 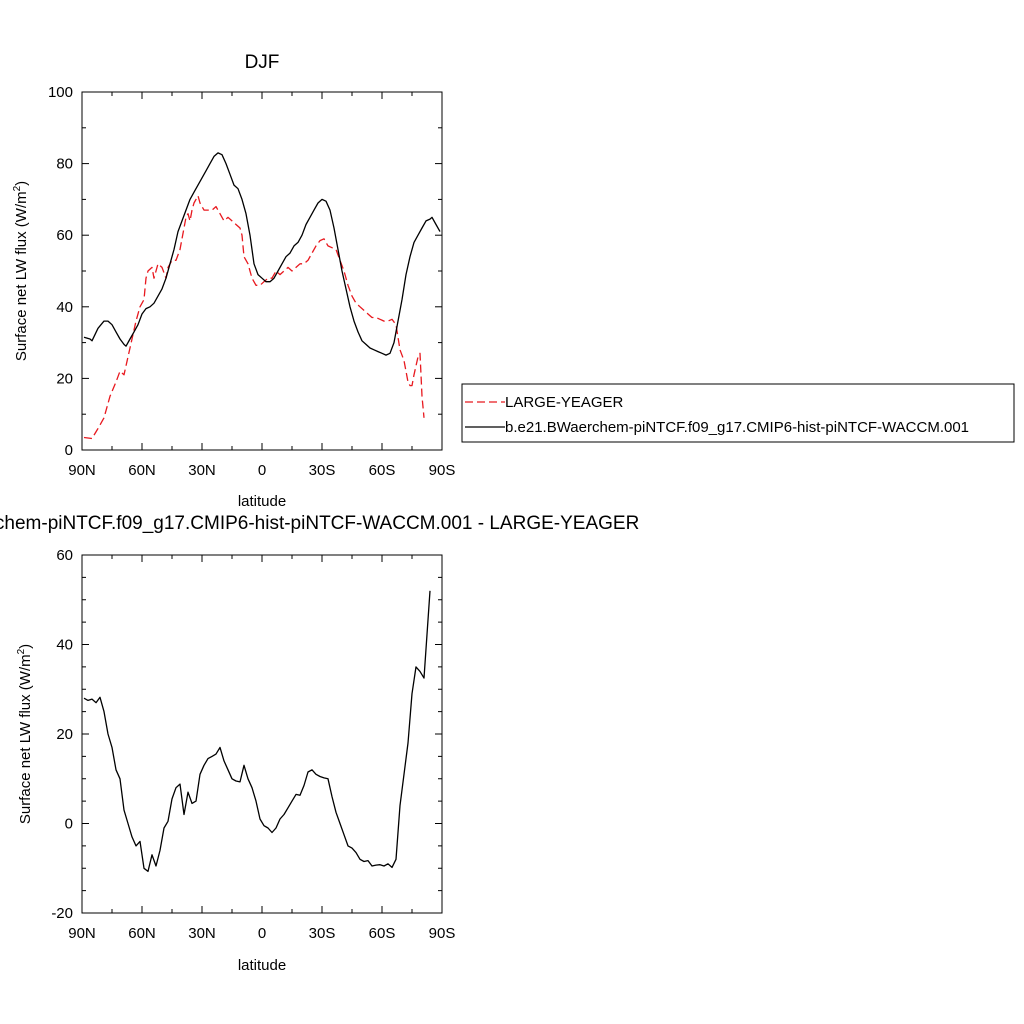 I want to click on panel2-ylabel-main: Surface net LW flux (W/m, so click(x=25, y=739).